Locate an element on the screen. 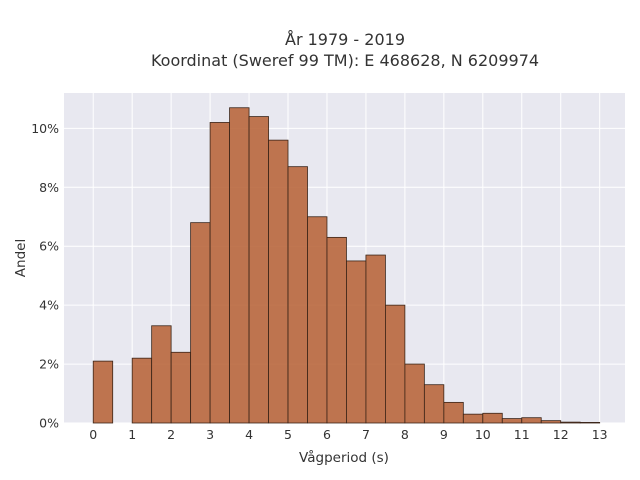  x-tick-label: 9 is located at coordinates (444, 434).